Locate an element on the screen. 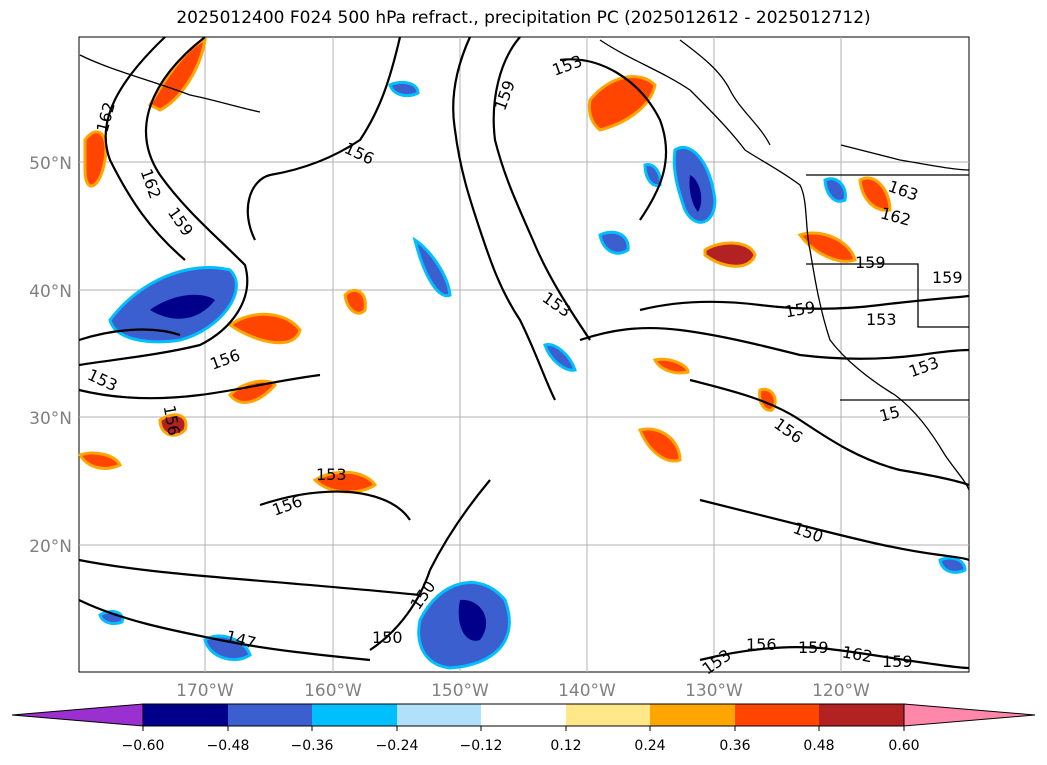 The width and height of the screenshot is (1047, 765). colorbar-extend-max is located at coordinates (969, 715).